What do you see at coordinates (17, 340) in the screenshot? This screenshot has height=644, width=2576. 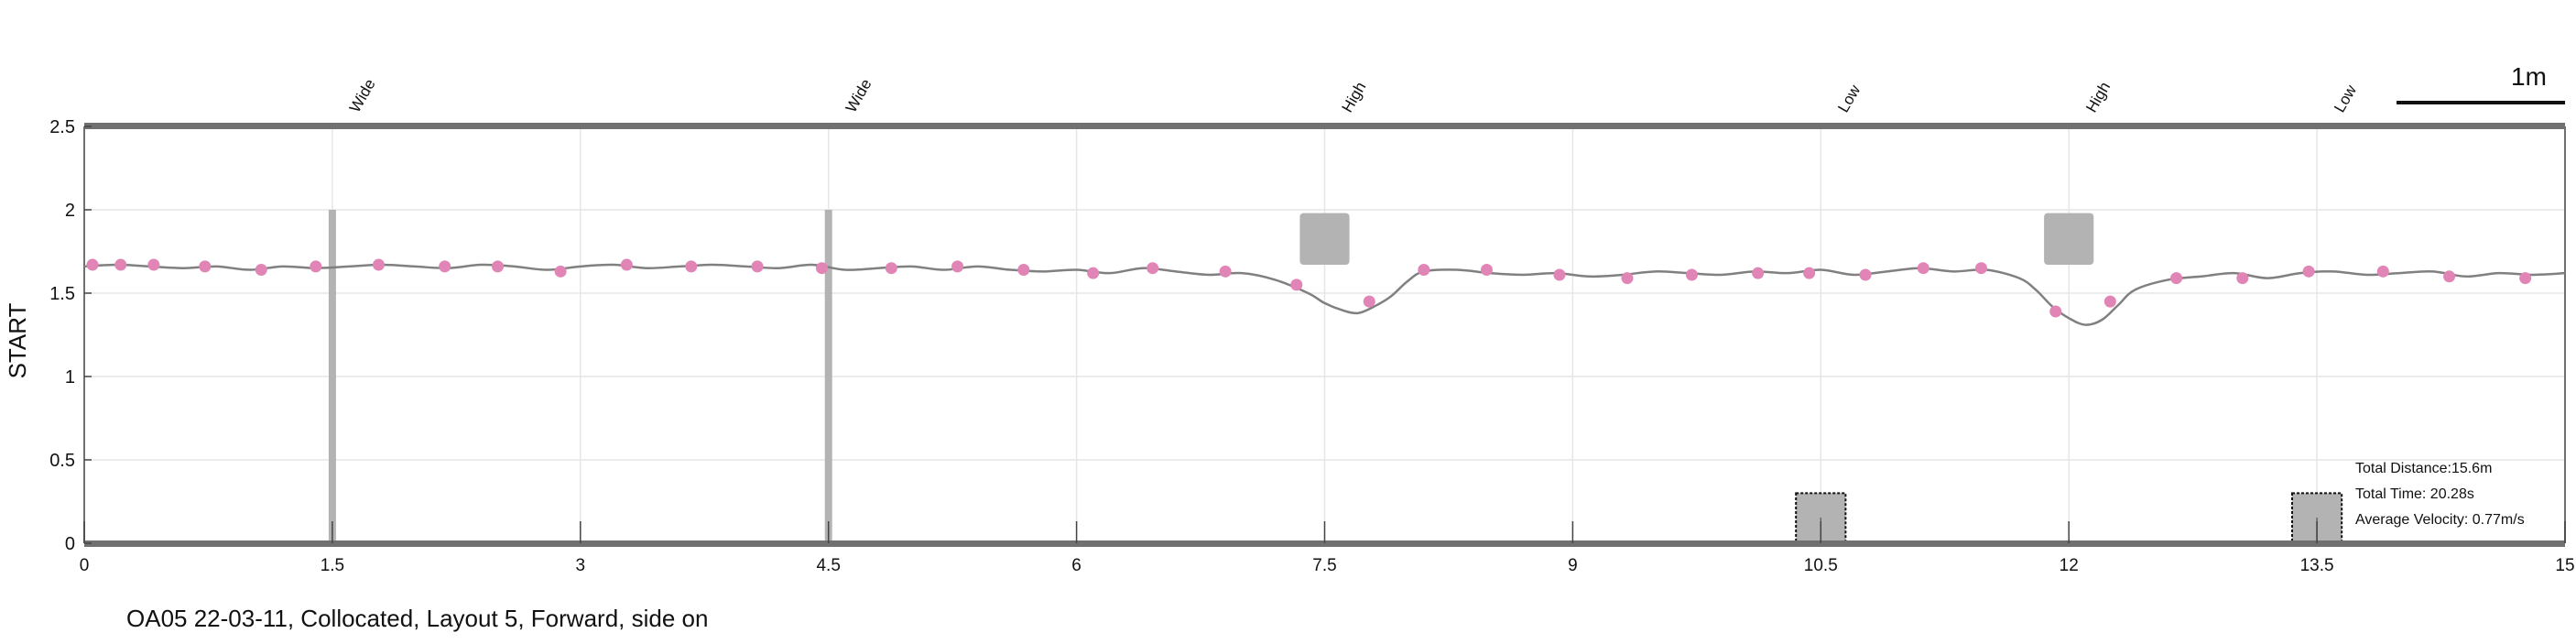 I see `y-axis-label: START` at bounding box center [17, 340].